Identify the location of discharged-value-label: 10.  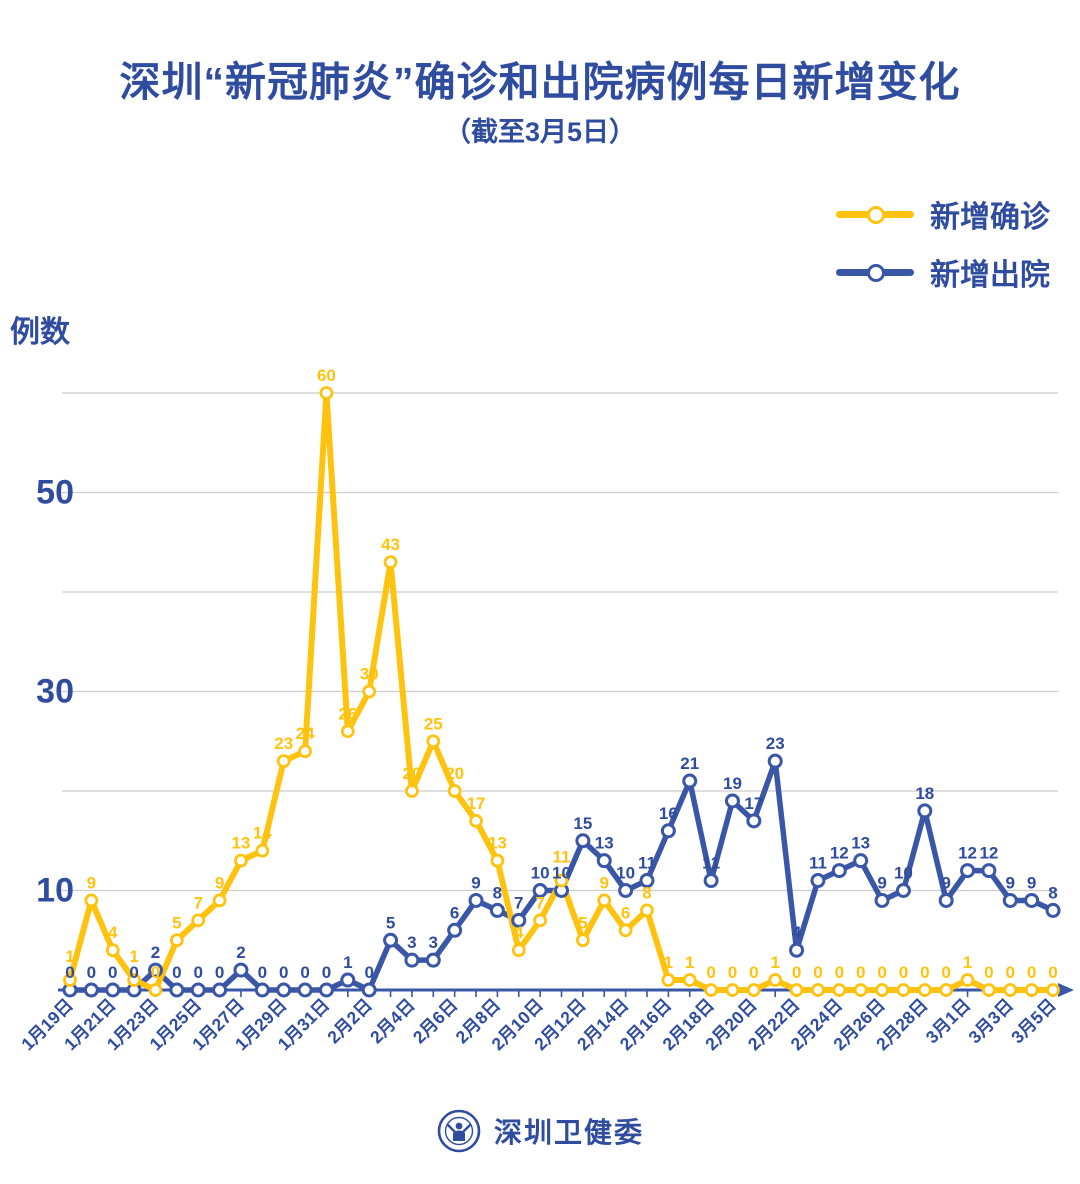
(561, 873).